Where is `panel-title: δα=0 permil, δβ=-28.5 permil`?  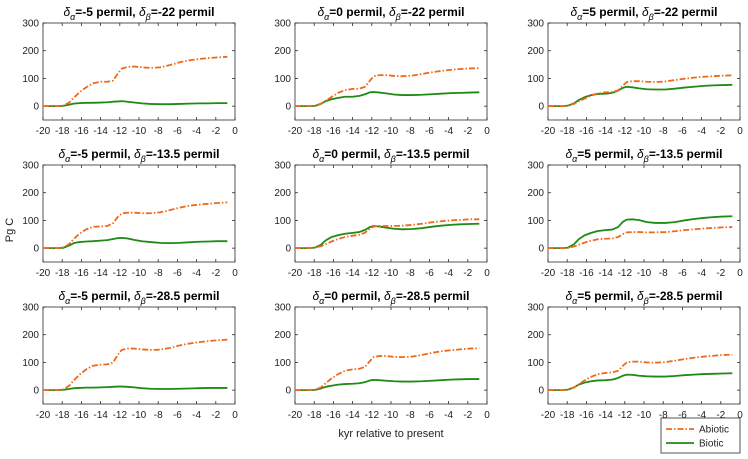
panel-title: δα=0 permil, δβ=-28.5 permil is located at coordinates (390, 297).